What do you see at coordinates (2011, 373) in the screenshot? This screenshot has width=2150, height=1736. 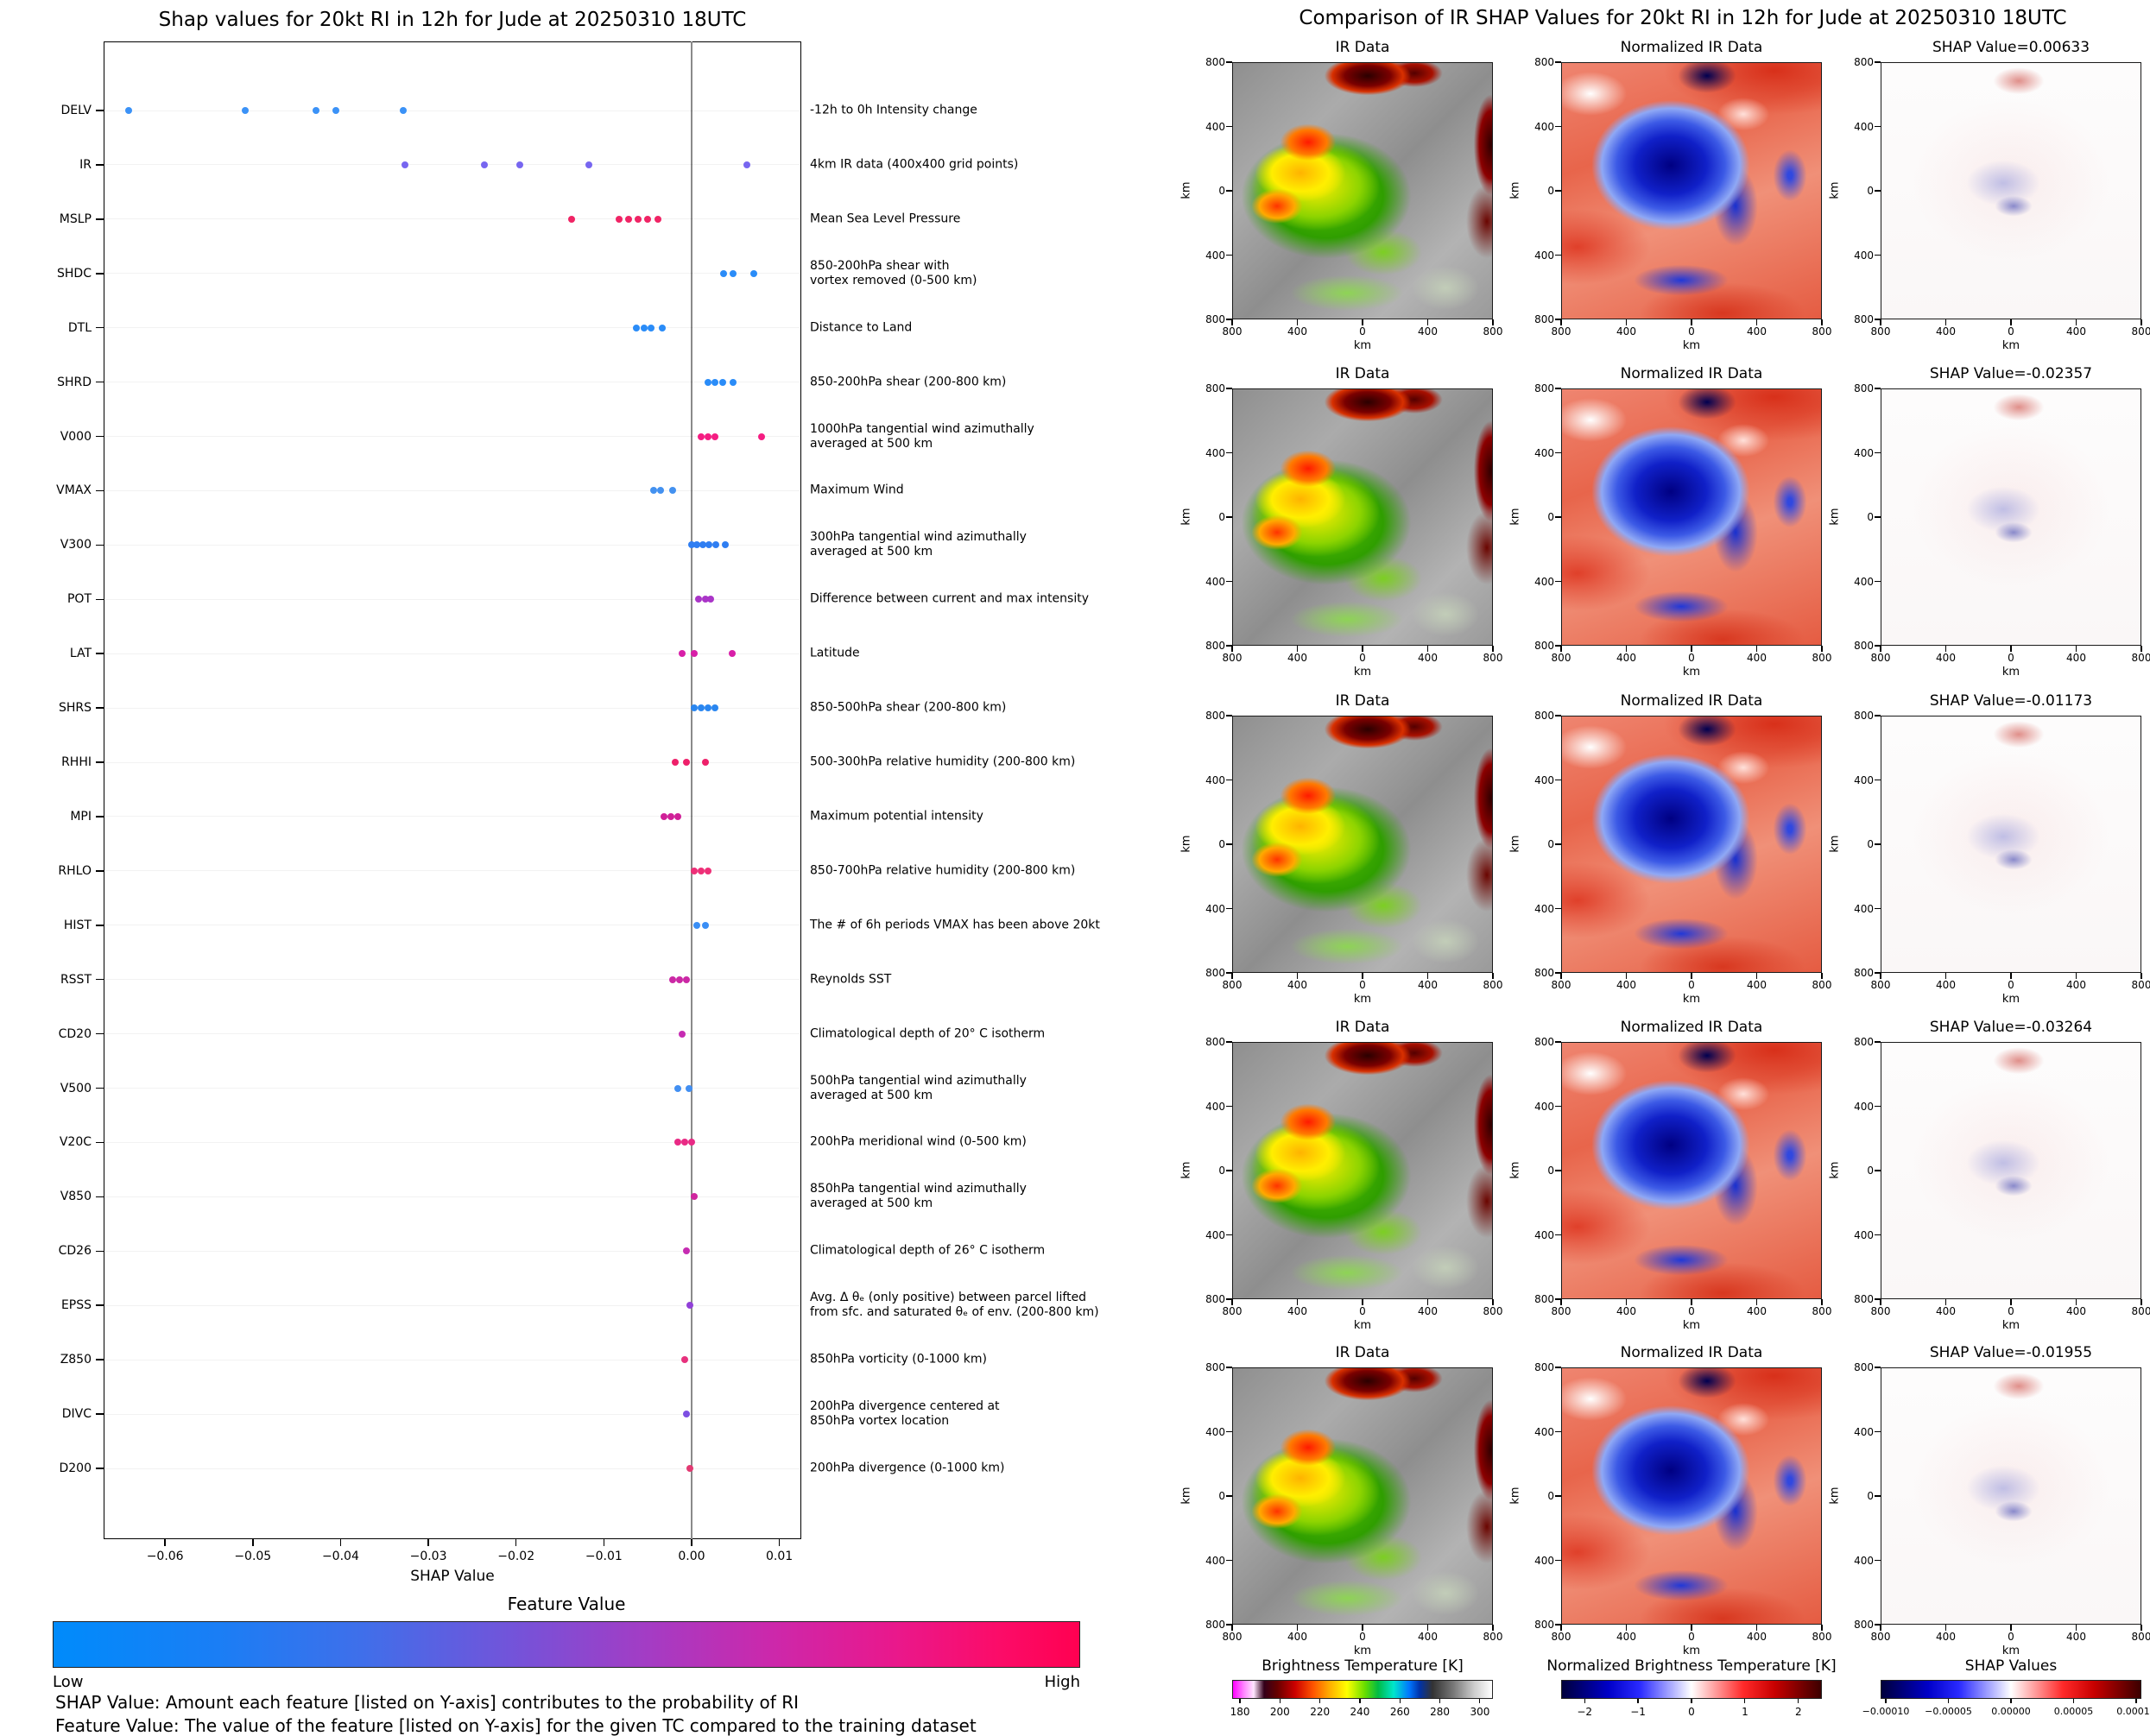 I see `map-title: SHAP Value=-0.02357` at bounding box center [2011, 373].